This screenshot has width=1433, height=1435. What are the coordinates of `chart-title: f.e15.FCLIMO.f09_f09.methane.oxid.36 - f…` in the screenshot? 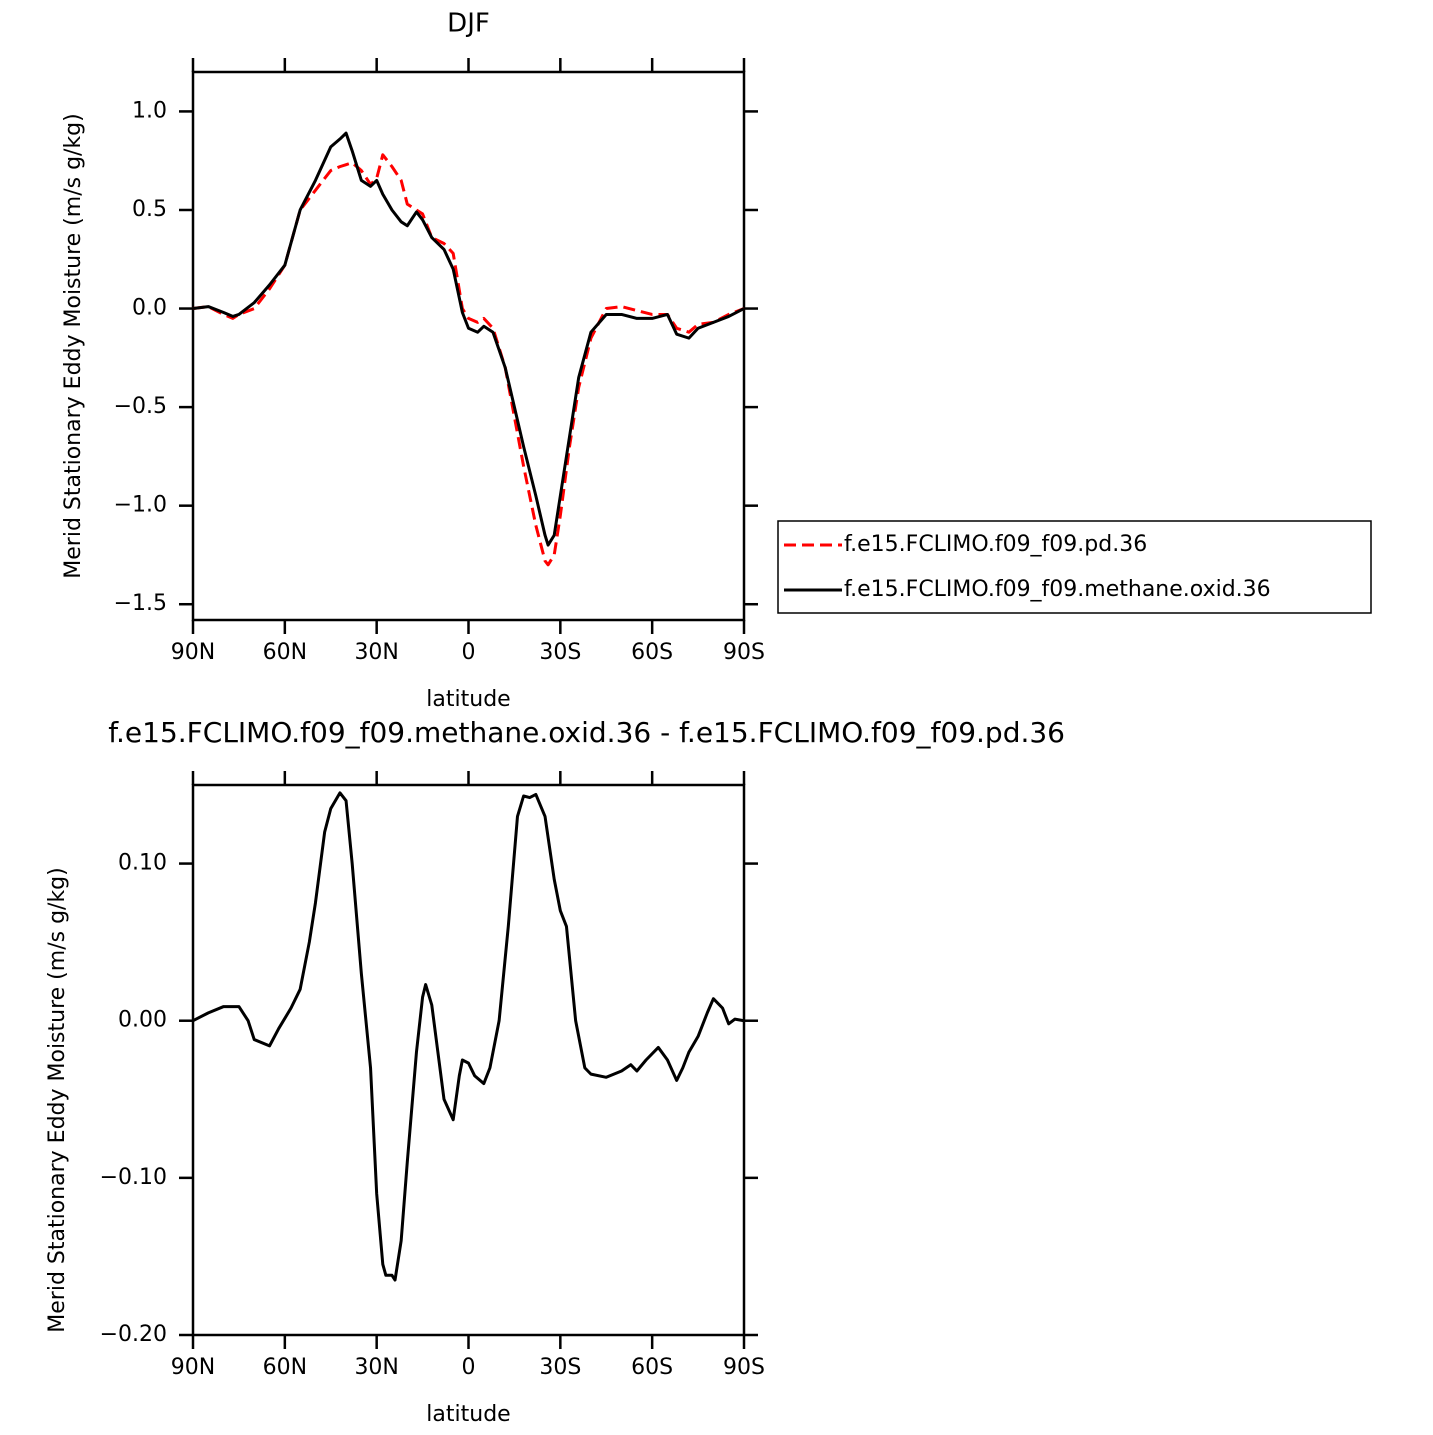 It's located at (586, 732).